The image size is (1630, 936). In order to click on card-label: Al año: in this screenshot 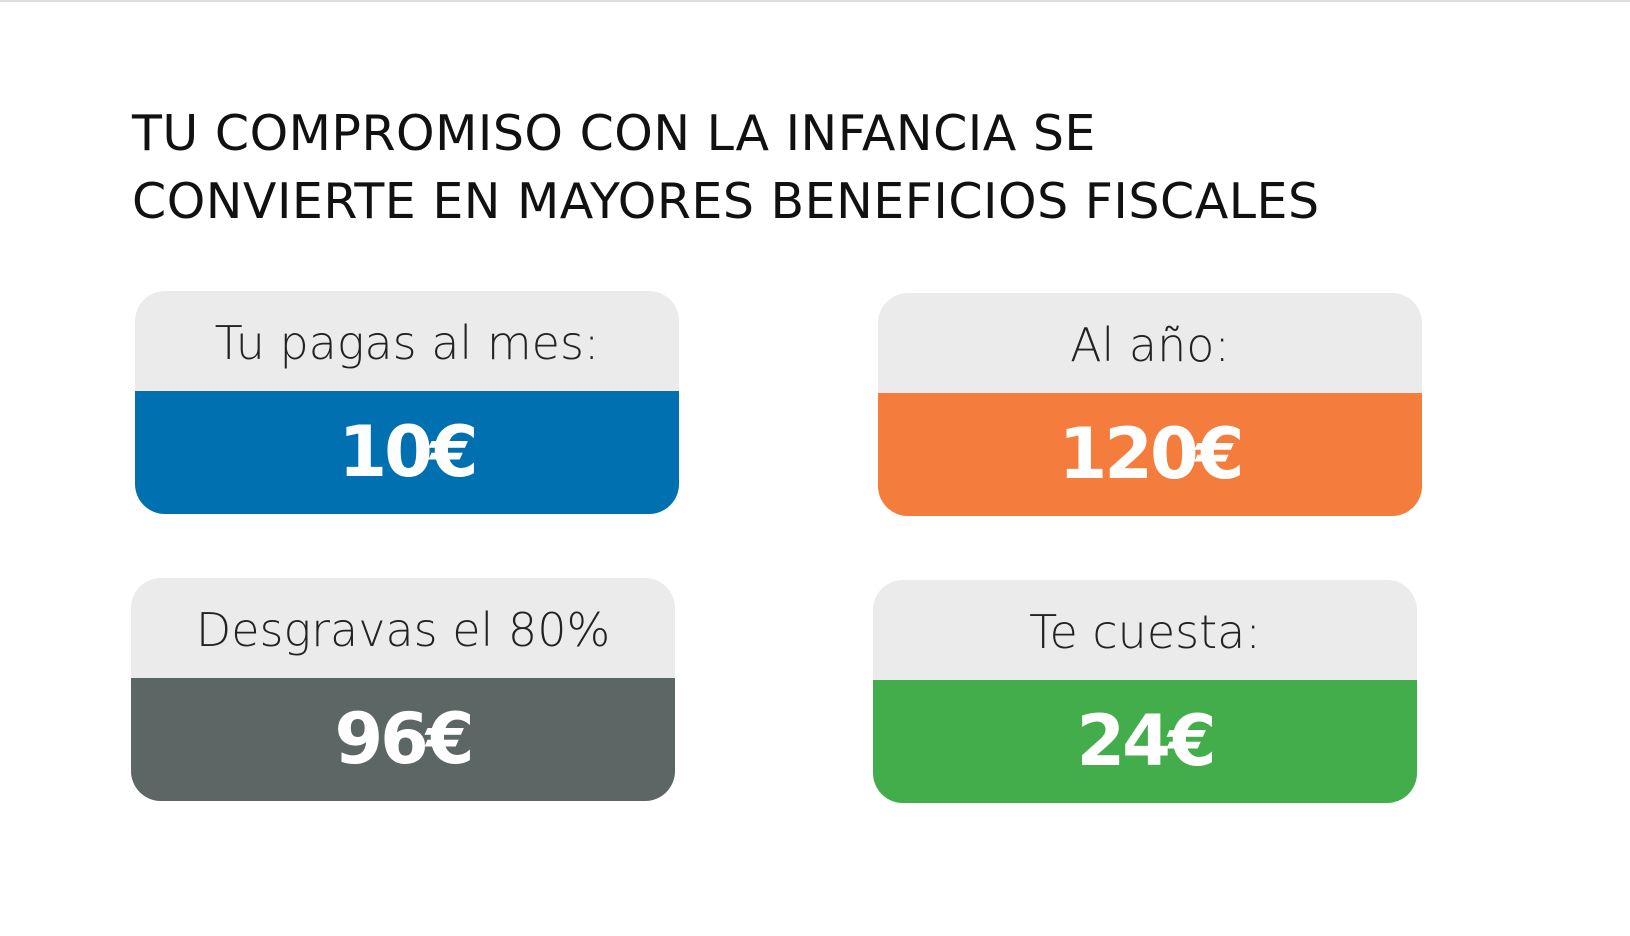, I will do `click(1150, 345)`.